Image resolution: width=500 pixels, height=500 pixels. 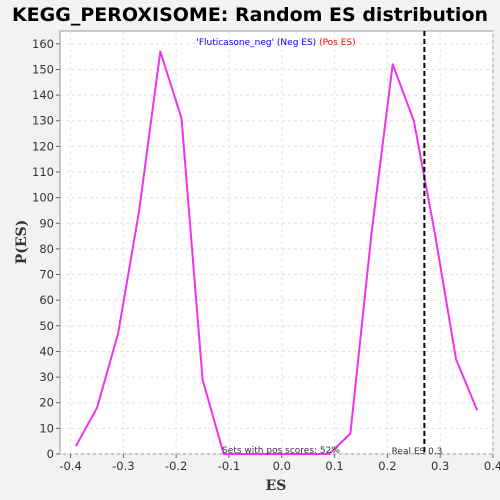 I want to click on y-tick-label: 60, so click(x=46, y=300).